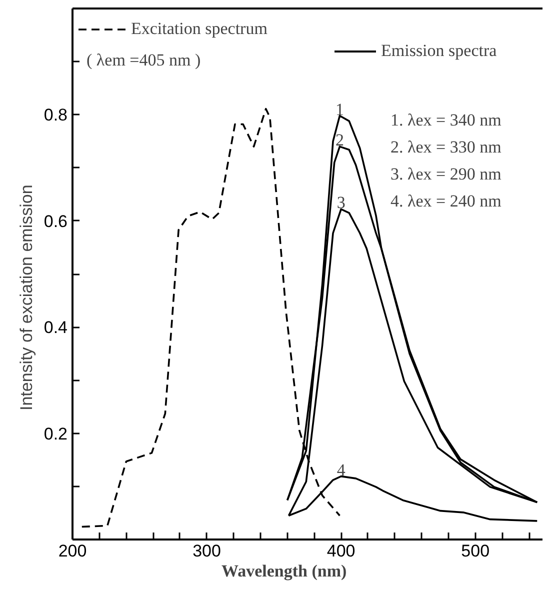  I want to click on y-tick-label: 0.6, so click(56, 221).